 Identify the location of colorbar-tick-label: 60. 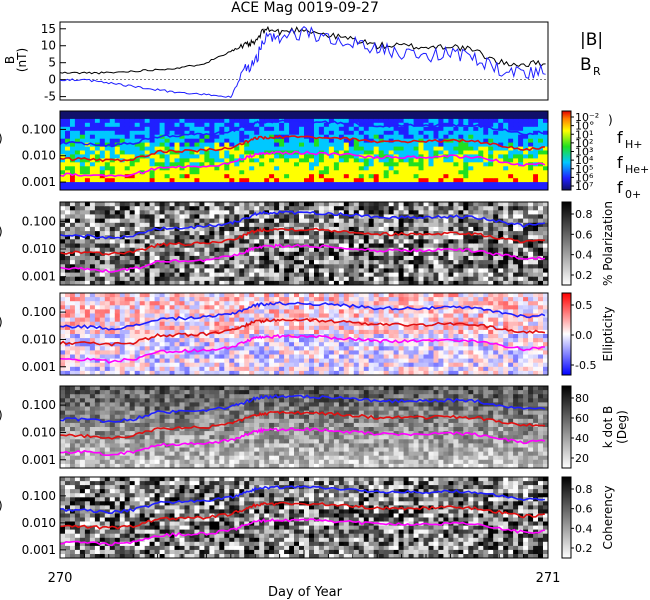
(582, 418).